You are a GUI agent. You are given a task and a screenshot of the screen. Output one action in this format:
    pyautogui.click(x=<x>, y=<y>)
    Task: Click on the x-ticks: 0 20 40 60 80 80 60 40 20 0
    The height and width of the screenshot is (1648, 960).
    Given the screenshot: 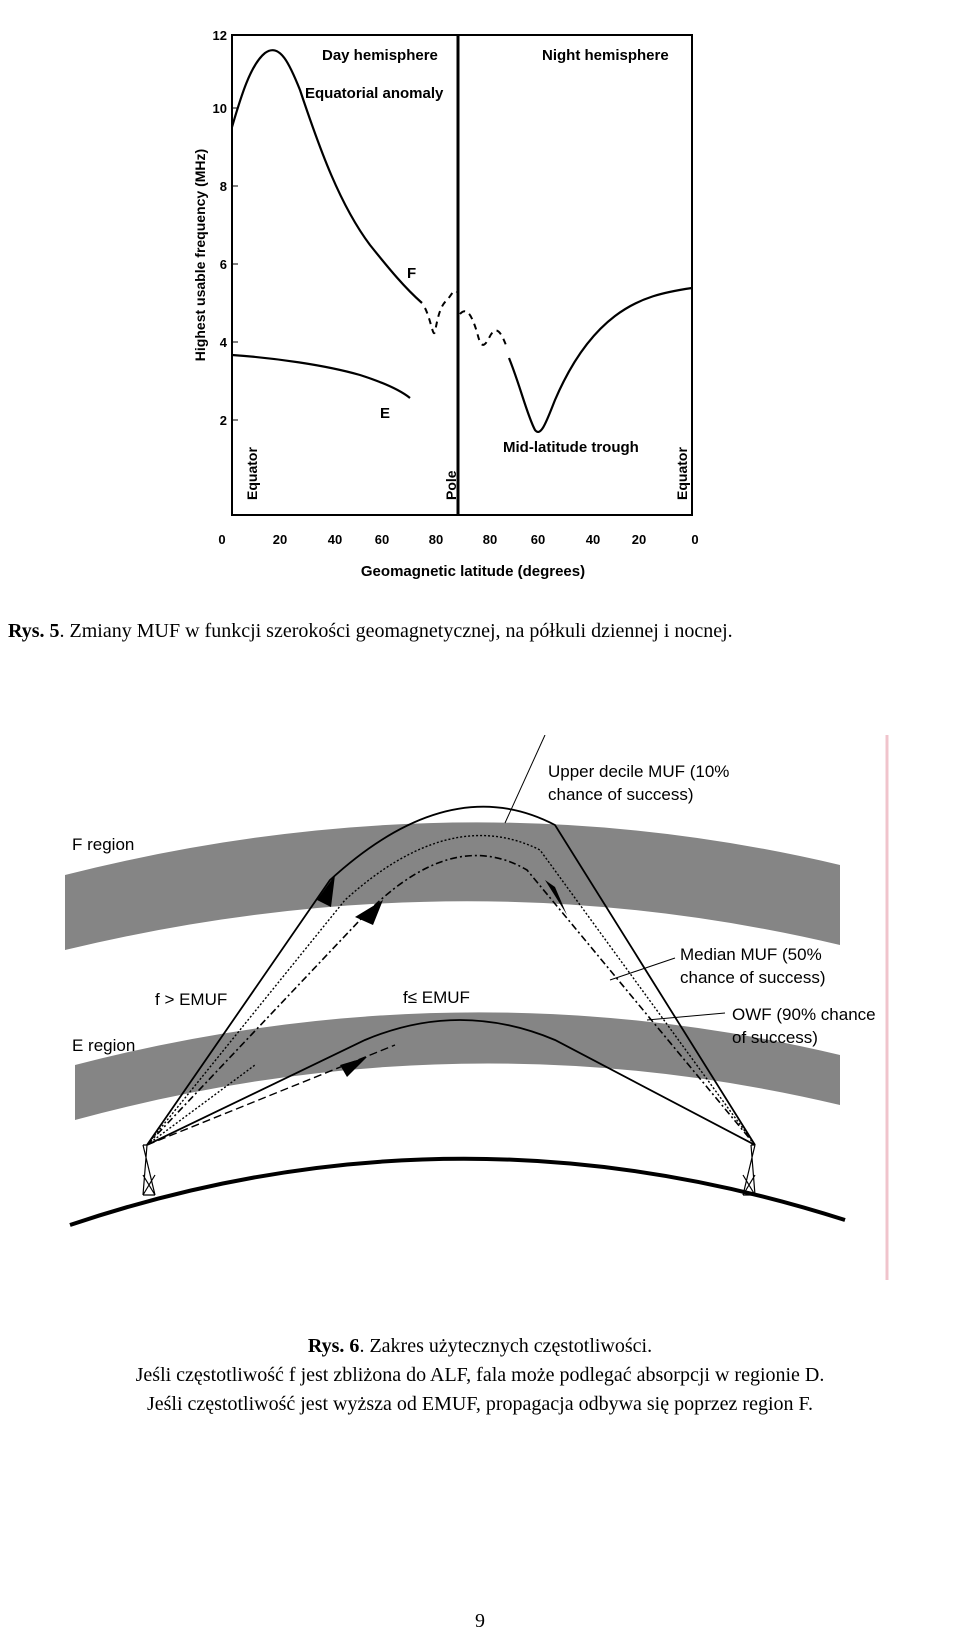 What is the action you would take?
    pyautogui.click(x=458, y=539)
    